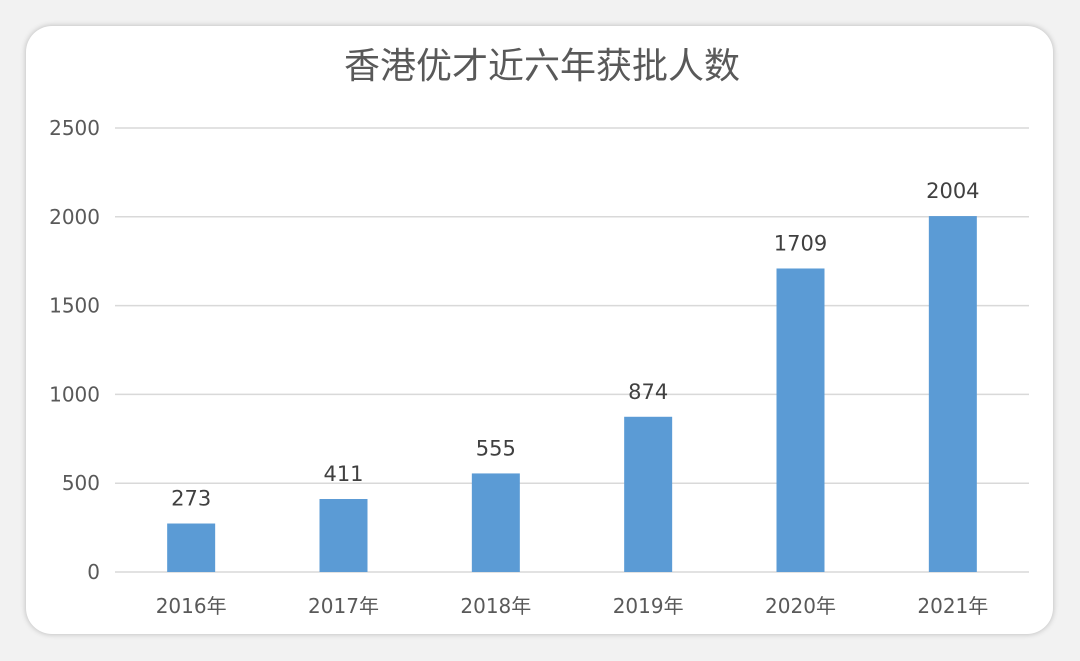 This screenshot has width=1080, height=661. I want to click on data-label: 555, so click(496, 448).